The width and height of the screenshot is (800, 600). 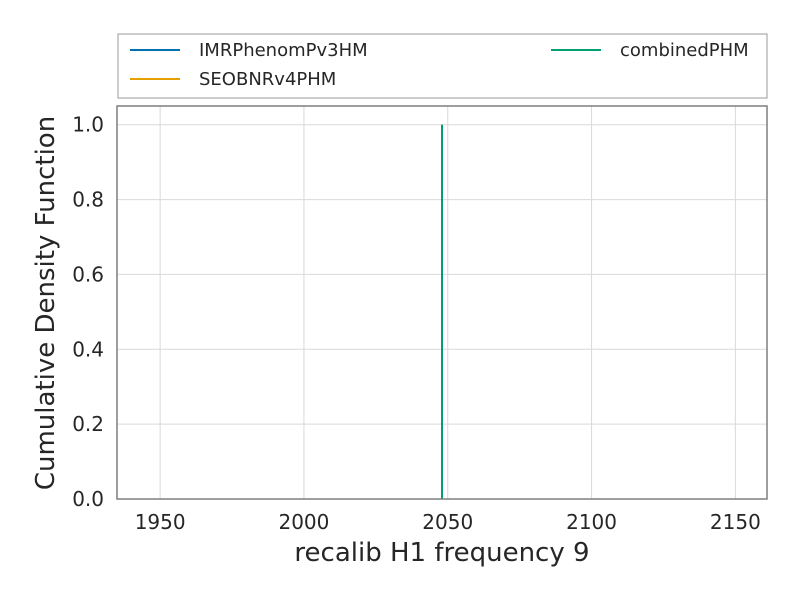 What do you see at coordinates (88, 424) in the screenshot?
I see `y-tick-label: 0.2` at bounding box center [88, 424].